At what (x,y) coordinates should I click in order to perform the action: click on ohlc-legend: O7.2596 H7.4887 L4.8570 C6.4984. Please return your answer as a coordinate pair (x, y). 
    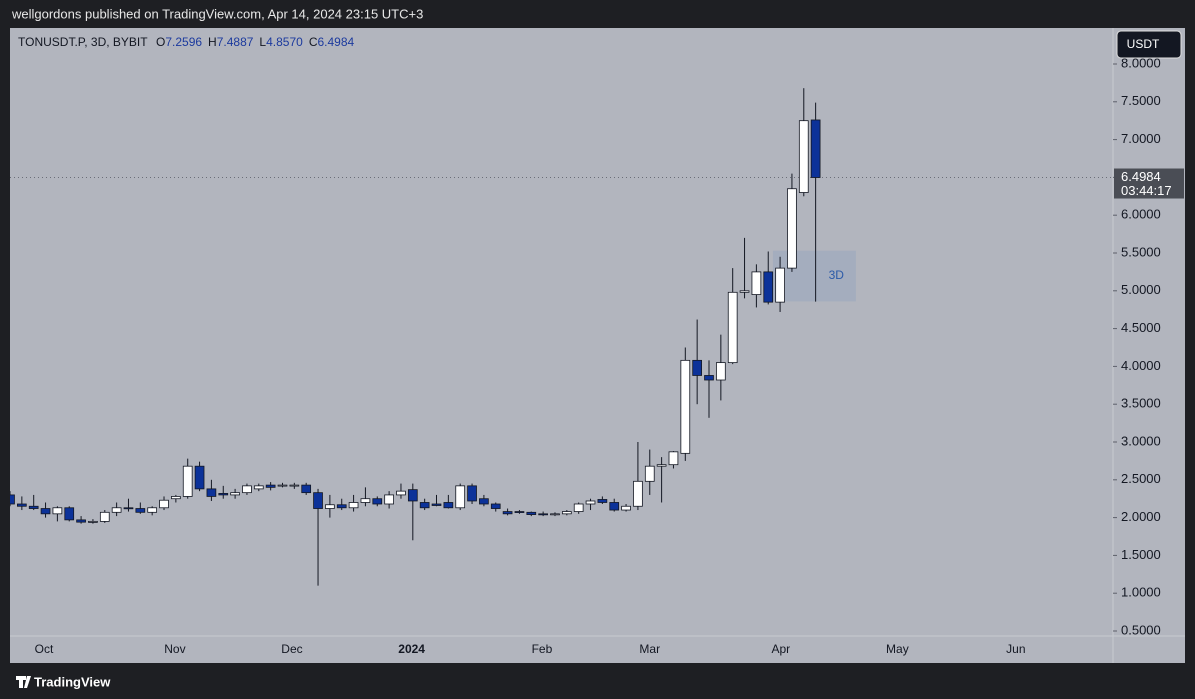
    Looking at the image, I should click on (255, 42).